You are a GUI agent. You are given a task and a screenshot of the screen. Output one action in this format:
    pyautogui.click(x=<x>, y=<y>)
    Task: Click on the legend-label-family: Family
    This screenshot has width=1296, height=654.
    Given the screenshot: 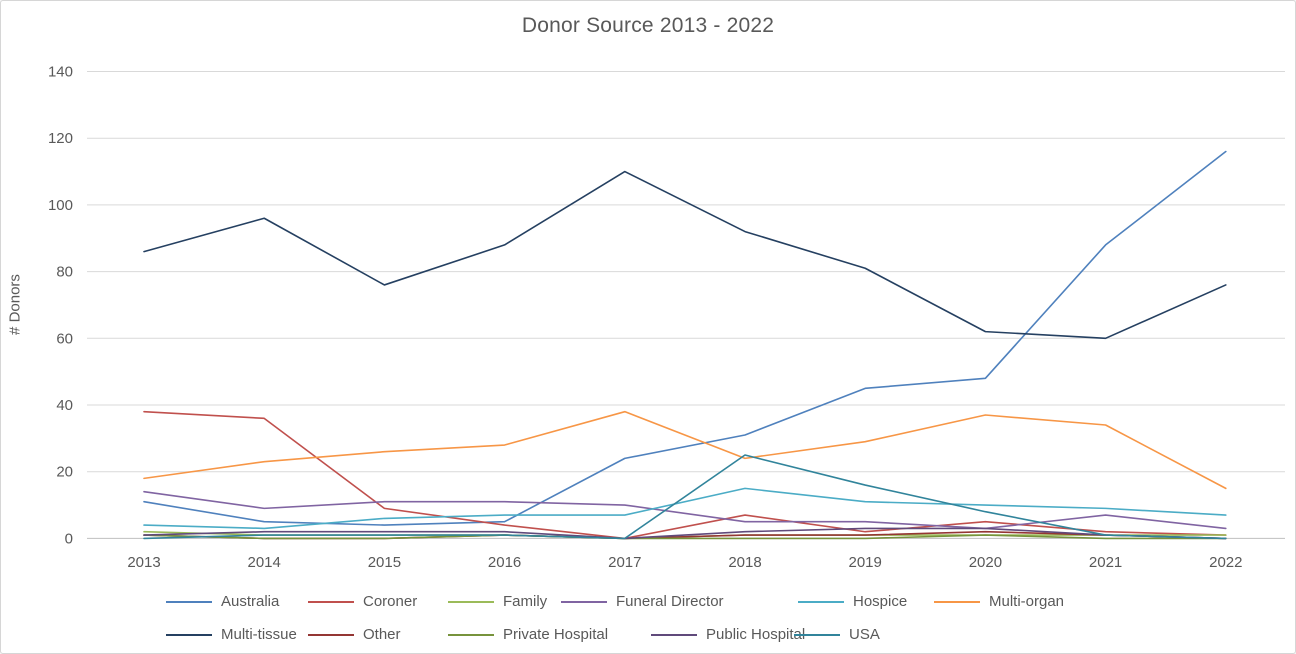 What is the action you would take?
    pyautogui.click(x=525, y=601)
    